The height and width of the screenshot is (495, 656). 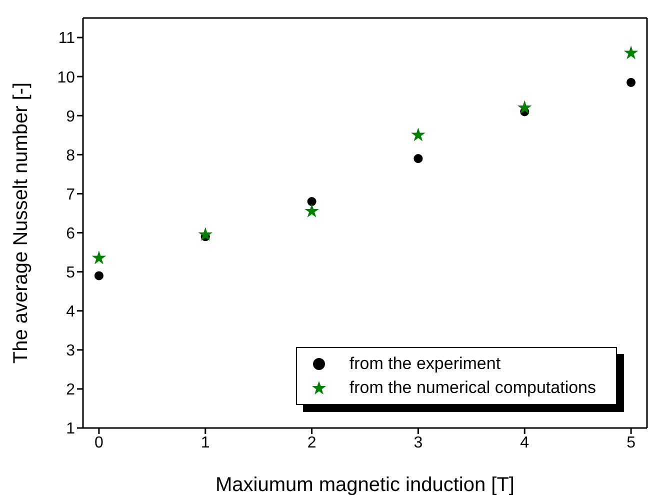 I want to click on y-tick-label: 4, so click(x=71, y=312).